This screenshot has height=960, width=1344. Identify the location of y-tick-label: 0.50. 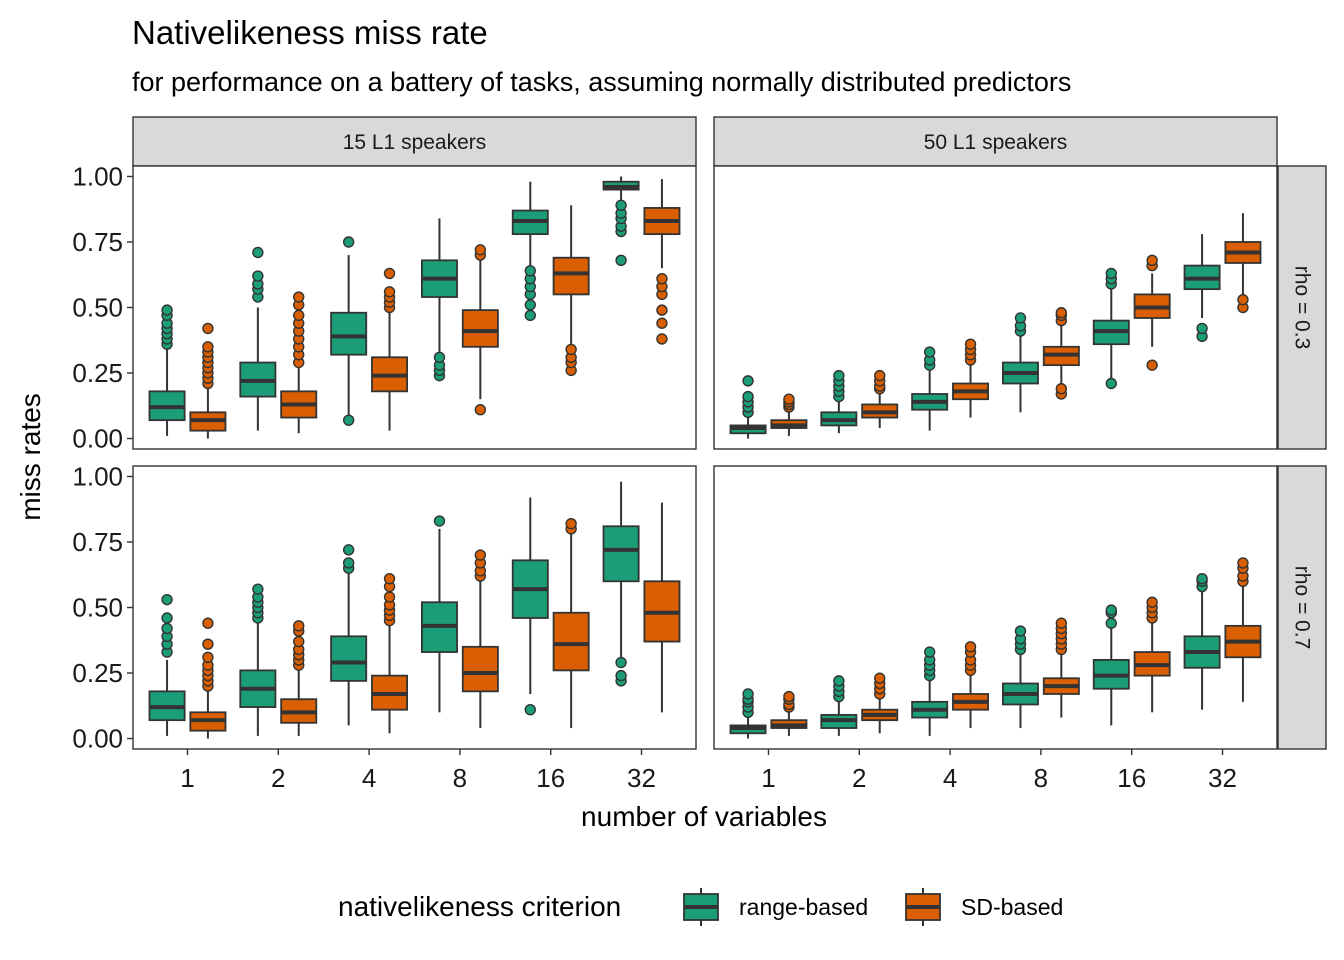
(97, 308).